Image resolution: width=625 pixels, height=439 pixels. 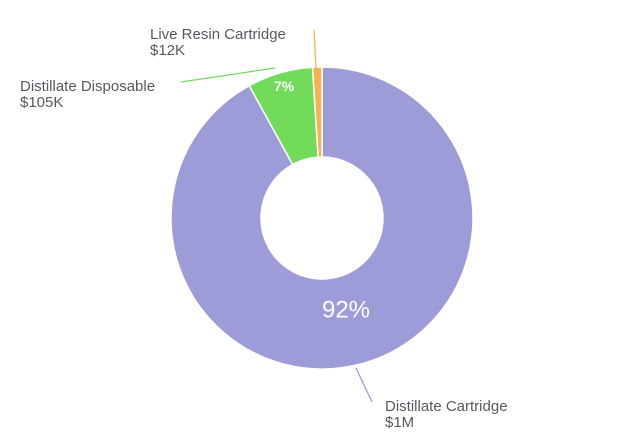 What do you see at coordinates (315, 49) in the screenshot?
I see `leader-line-live-resin-cartridge` at bounding box center [315, 49].